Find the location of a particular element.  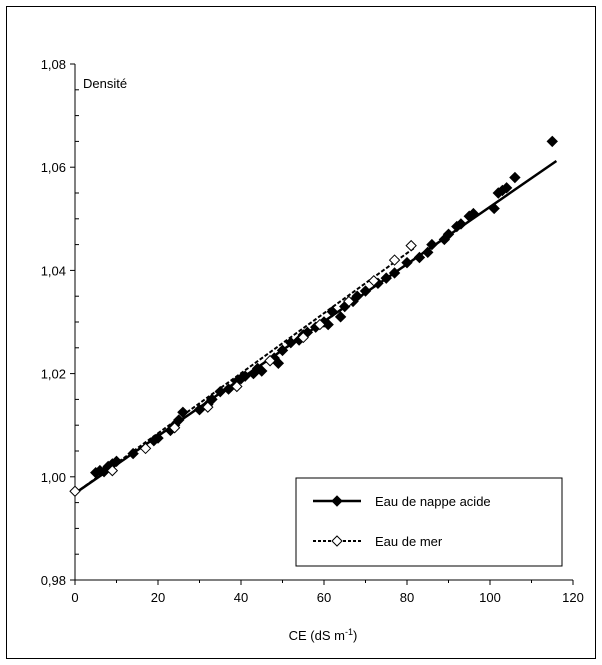

x-tick-label: 80 is located at coordinates (407, 597).